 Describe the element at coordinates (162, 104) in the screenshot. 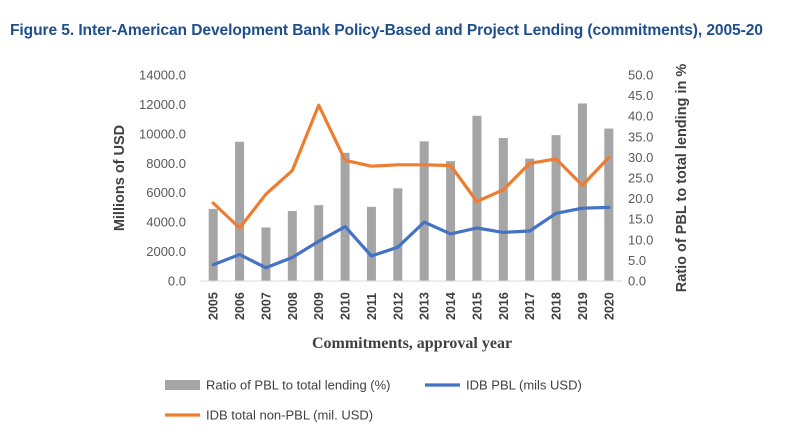

I see `y-tick-label: 12000.0` at that location.